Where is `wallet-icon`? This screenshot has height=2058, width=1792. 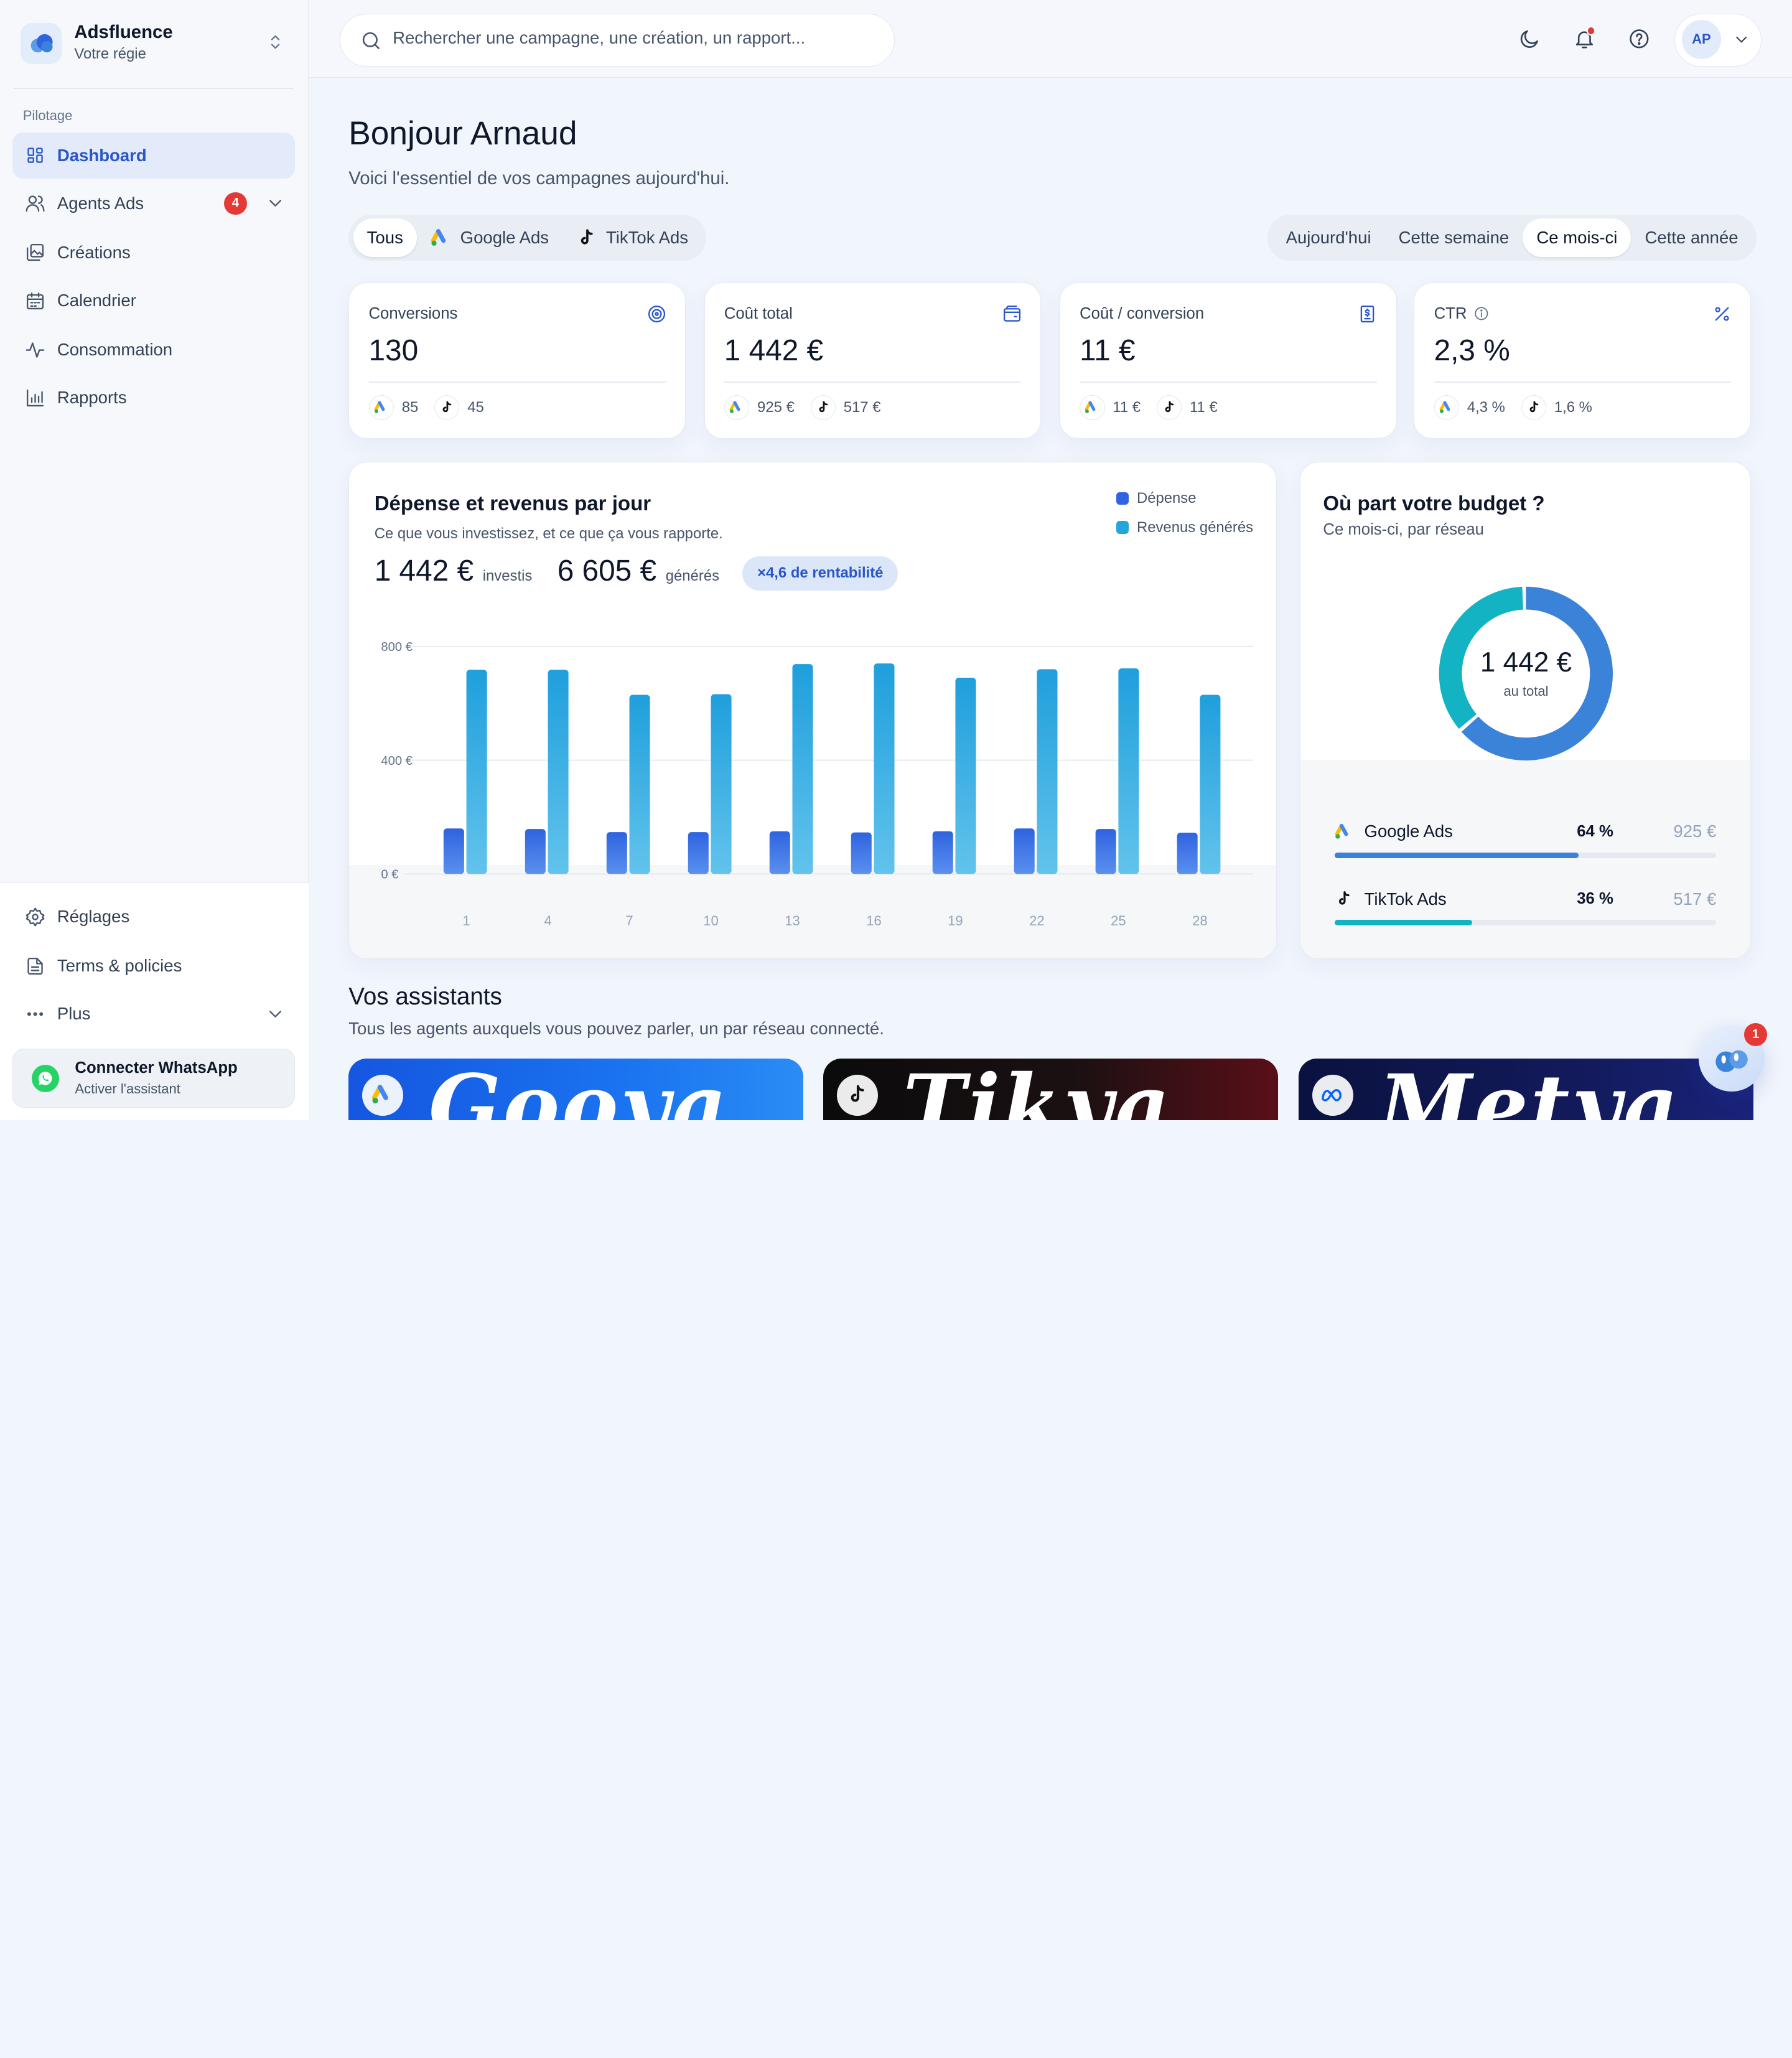
wallet-icon is located at coordinates (1012, 314).